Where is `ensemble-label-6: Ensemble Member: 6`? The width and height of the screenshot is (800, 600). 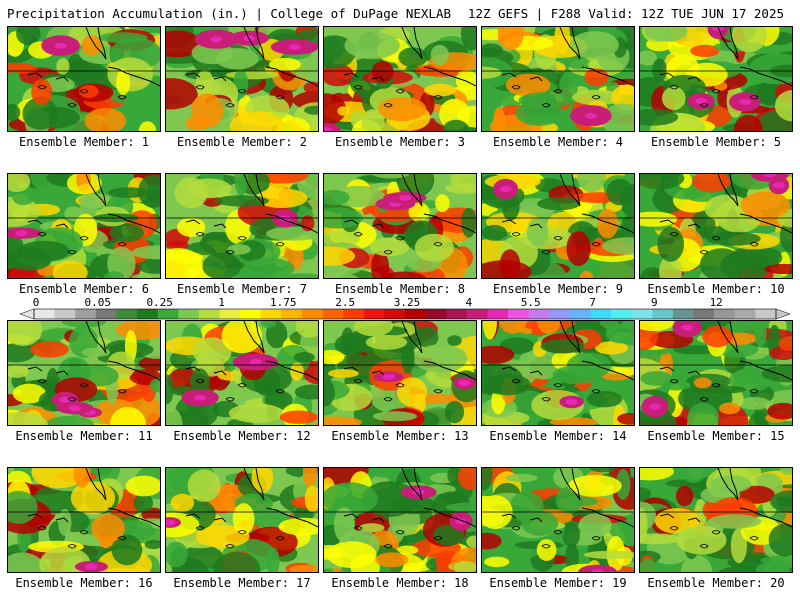 ensemble-label-6: Ensemble Member: 6 is located at coordinates (84, 289).